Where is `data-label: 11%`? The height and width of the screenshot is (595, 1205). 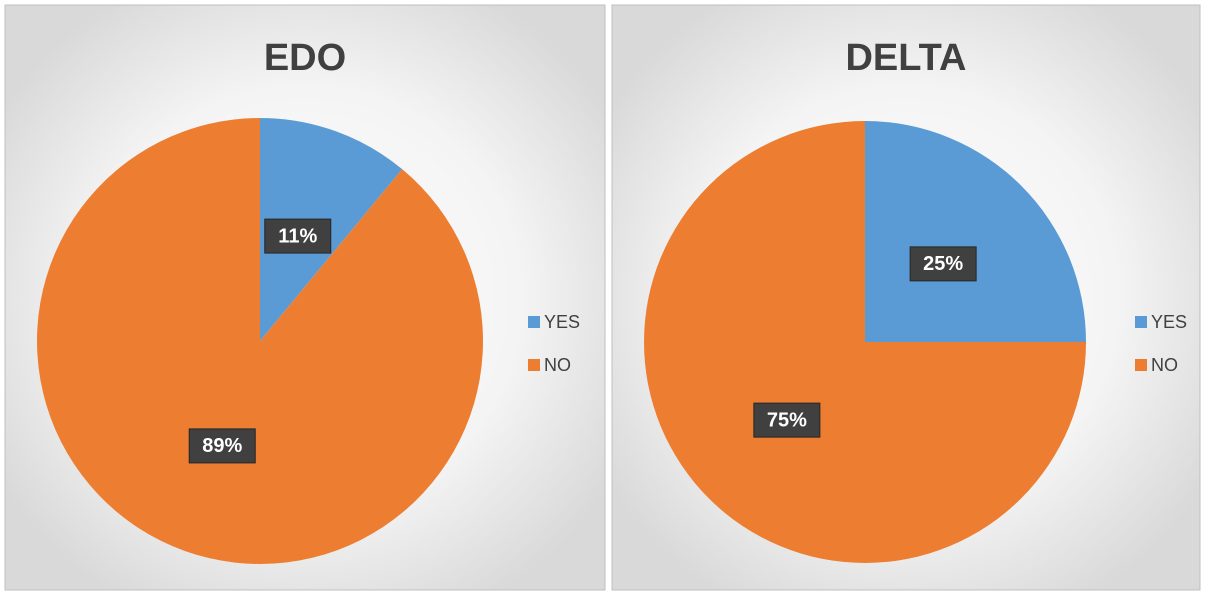
data-label: 11% is located at coordinates (297, 236).